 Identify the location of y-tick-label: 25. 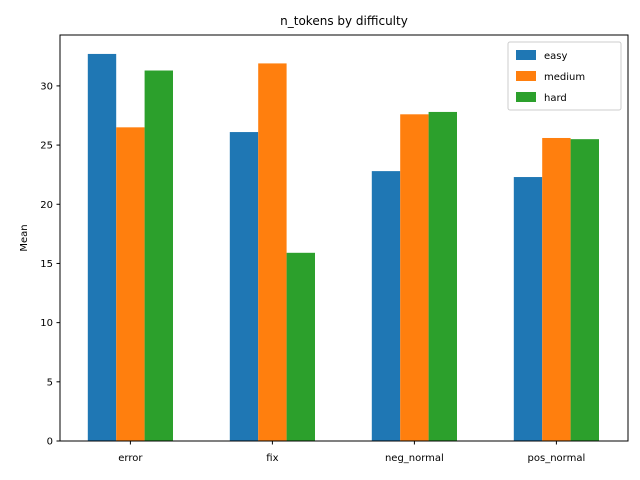
(46, 146).